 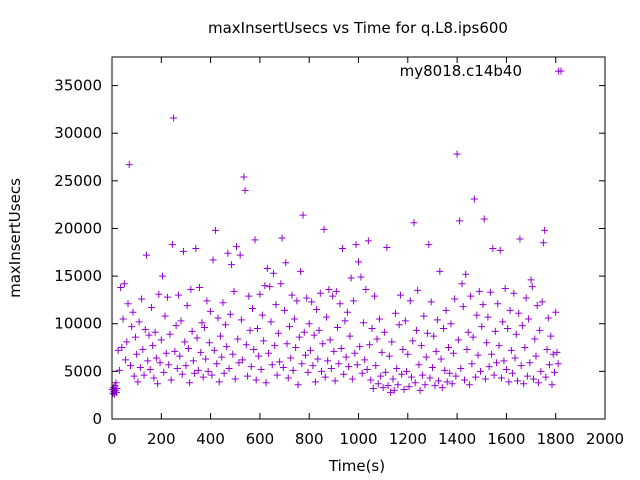 I want to click on y-tick-label: 10000, so click(x=78, y=324).